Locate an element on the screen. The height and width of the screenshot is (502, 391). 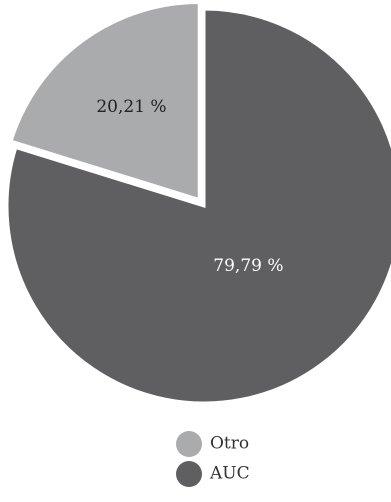
legend-swatch-otro is located at coordinates (189, 444).